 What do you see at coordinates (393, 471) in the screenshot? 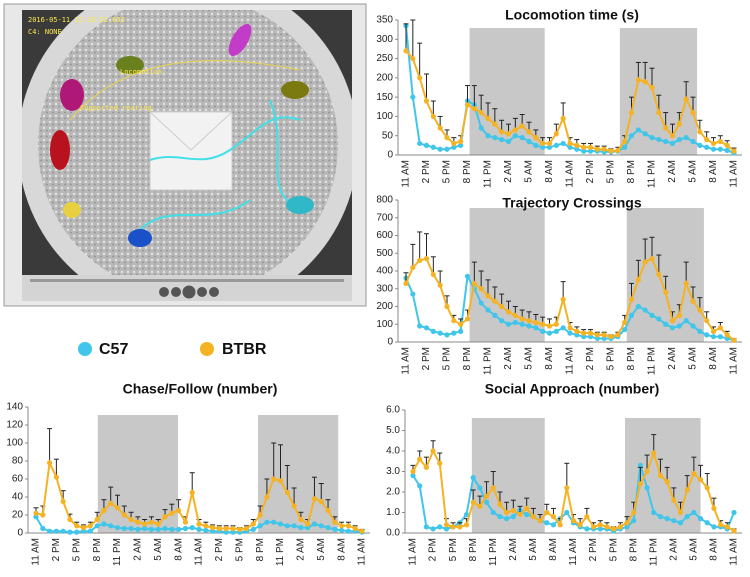
I see `y-tick-label: 3.0` at bounding box center [393, 471].